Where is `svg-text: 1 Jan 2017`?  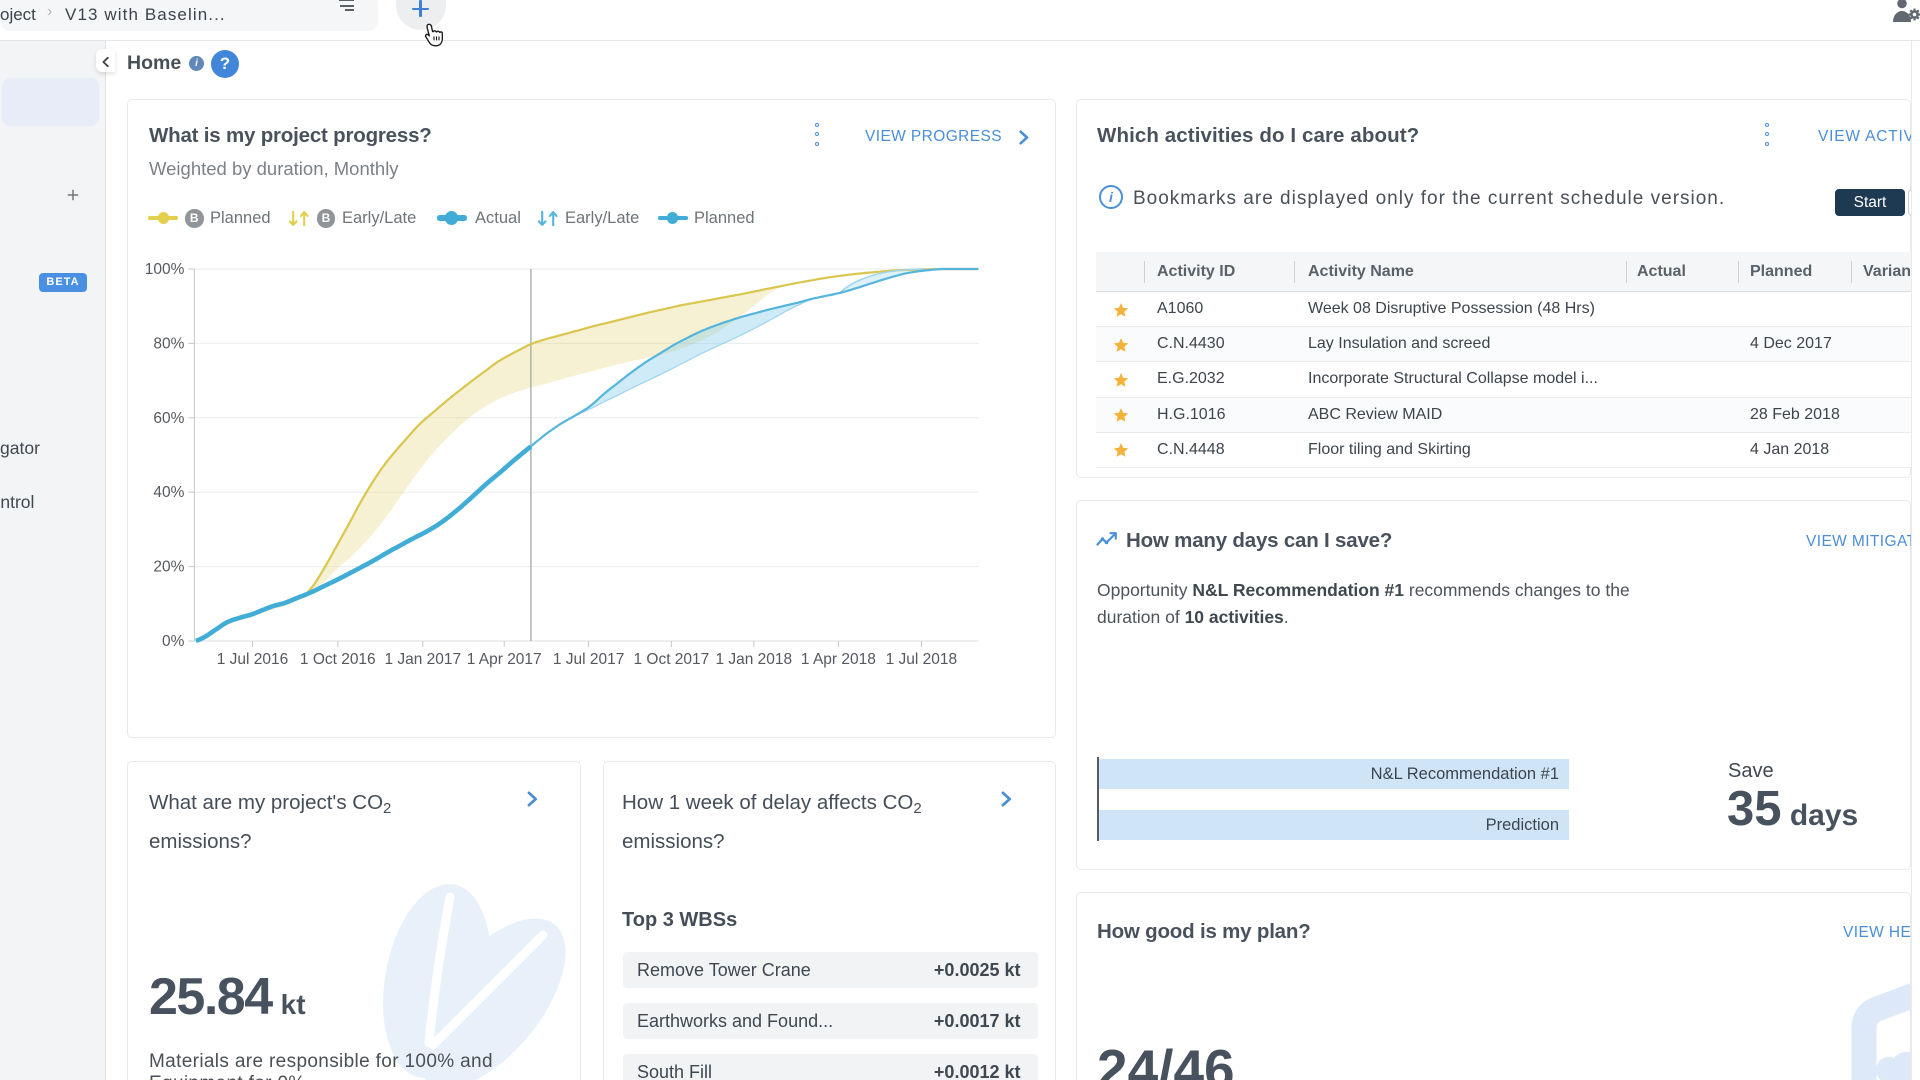
svg-text: 1 Jan 2017 is located at coordinates (422, 659).